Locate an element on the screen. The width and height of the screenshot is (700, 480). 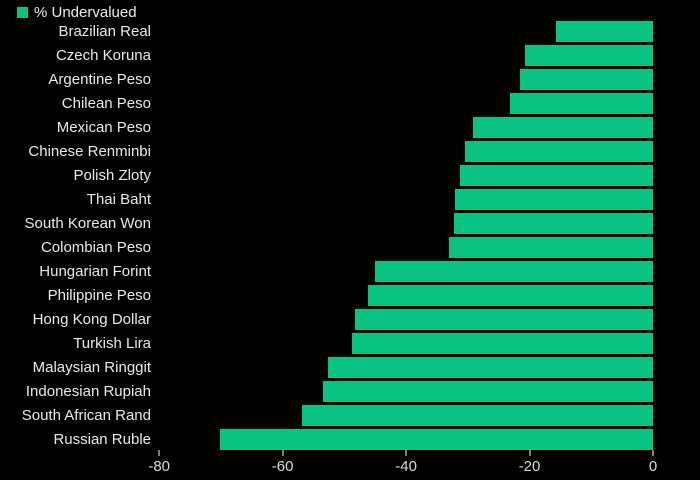
chart-row: Chilean Peso is located at coordinates (326, 105).